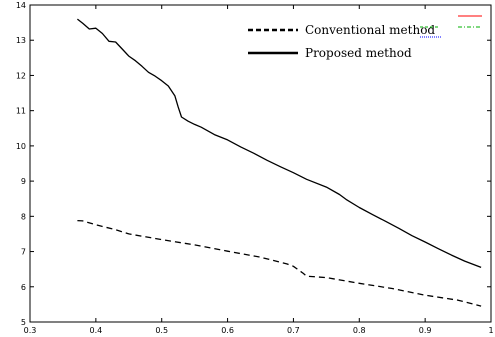 This screenshot has width=495, height=337. What do you see at coordinates (23, 181) in the screenshot?
I see `y-tick-label: 9` at bounding box center [23, 181].